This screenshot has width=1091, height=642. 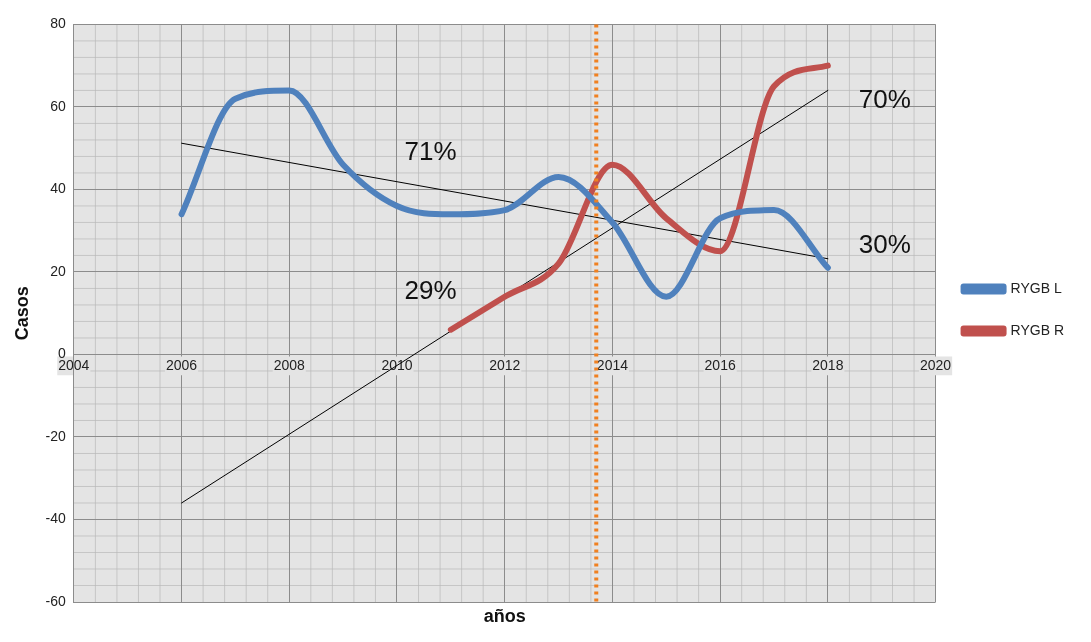 What do you see at coordinates (58, 105) in the screenshot?
I see `y-tick-label: 60` at bounding box center [58, 105].